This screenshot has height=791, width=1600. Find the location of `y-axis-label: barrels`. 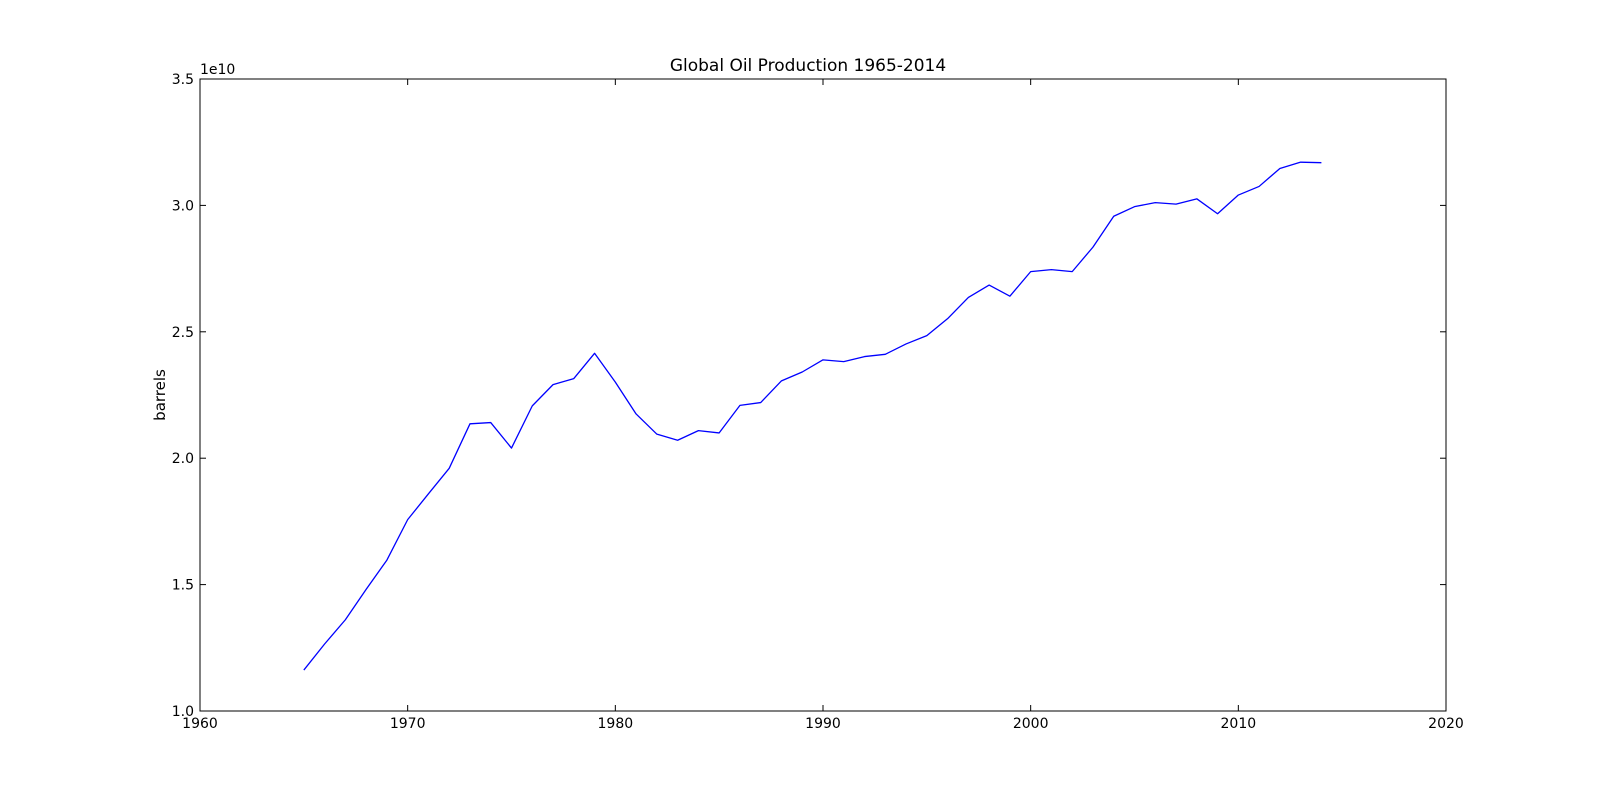

y-axis-label: barrels is located at coordinates (160, 395).